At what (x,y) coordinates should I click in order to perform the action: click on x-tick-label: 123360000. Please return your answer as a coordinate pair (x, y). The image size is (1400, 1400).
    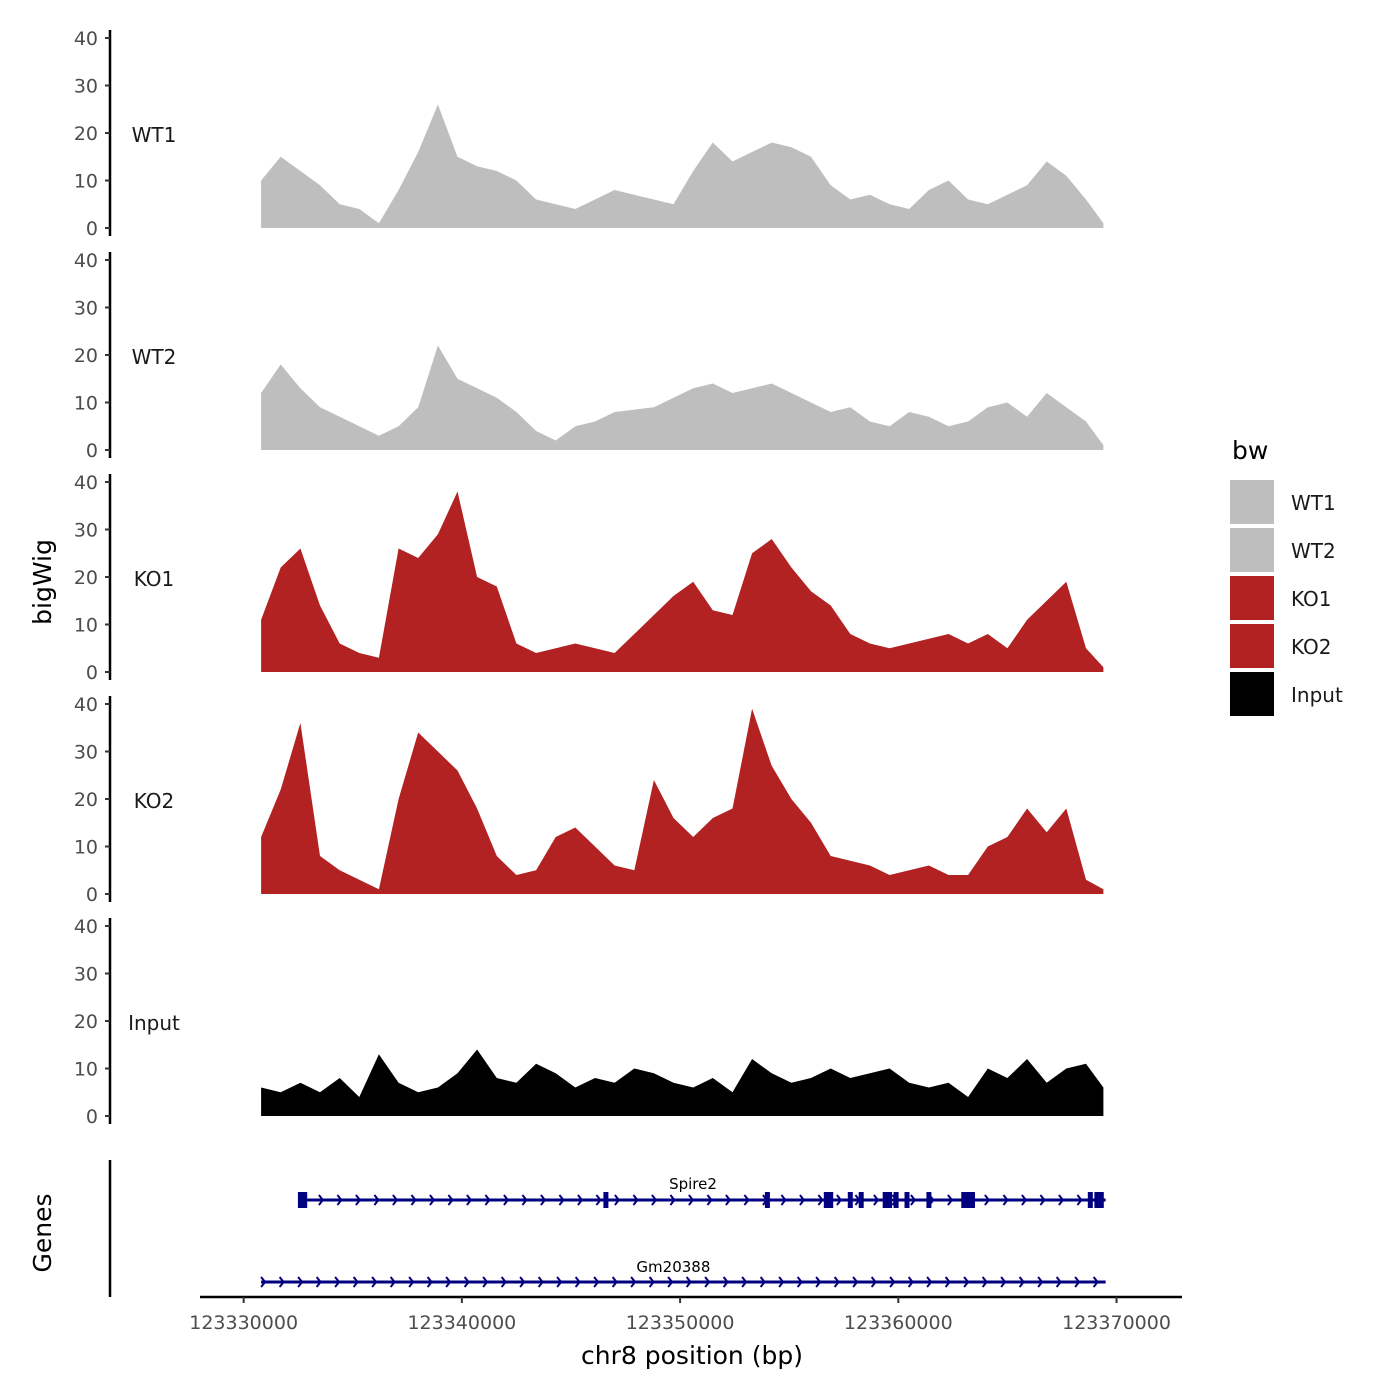
    Looking at the image, I should click on (898, 1323).